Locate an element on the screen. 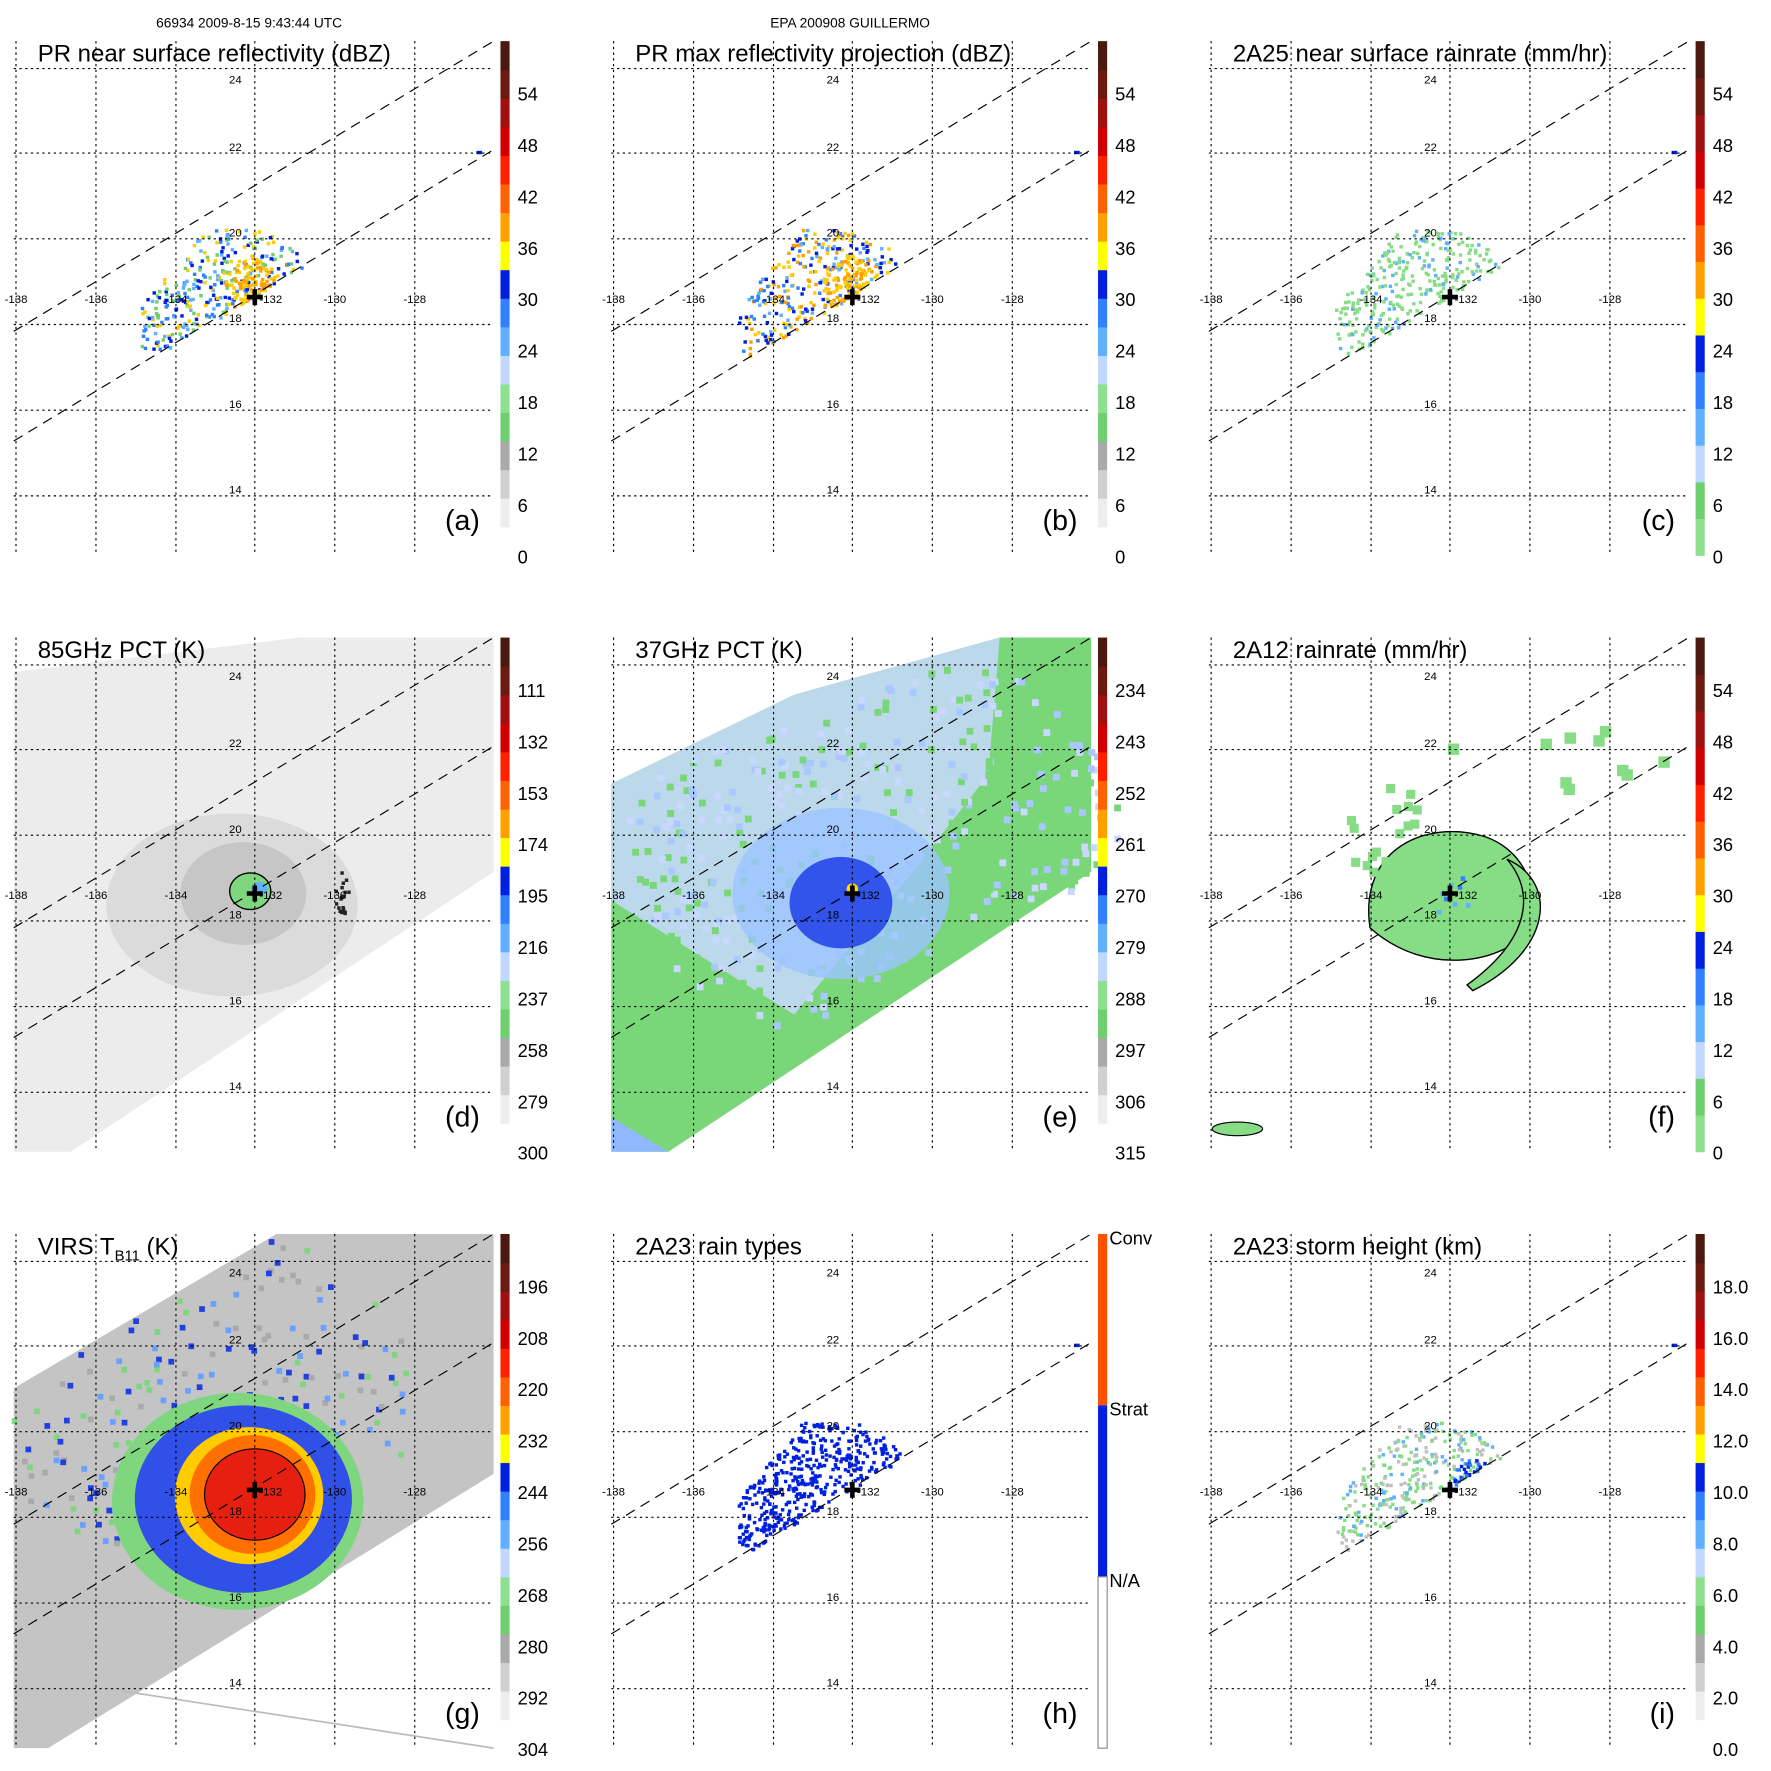 This screenshot has width=1771, height=1771. colorbar-label: 0 is located at coordinates (1120, 556).